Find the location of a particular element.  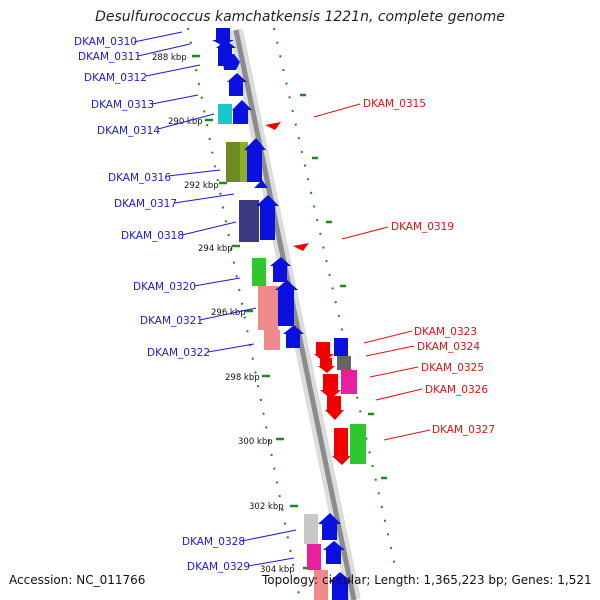

gene-label: DKAM_0311 is located at coordinates (109, 57).